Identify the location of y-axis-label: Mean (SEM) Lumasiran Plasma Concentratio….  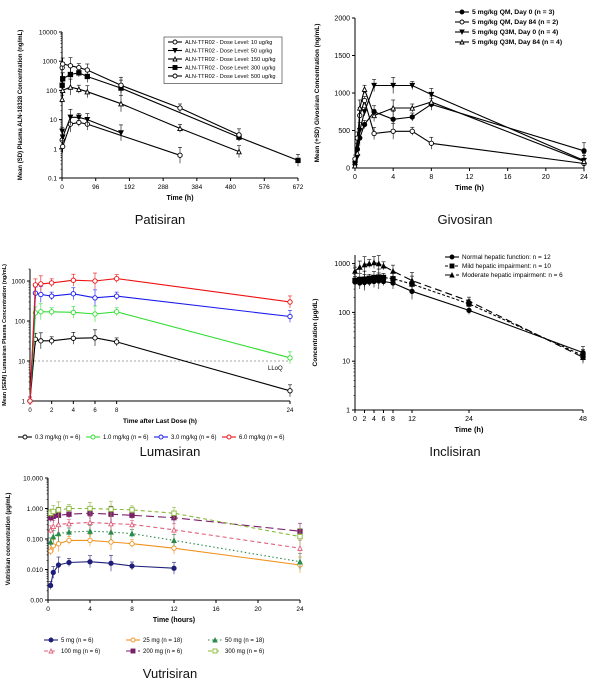
(5, 335).